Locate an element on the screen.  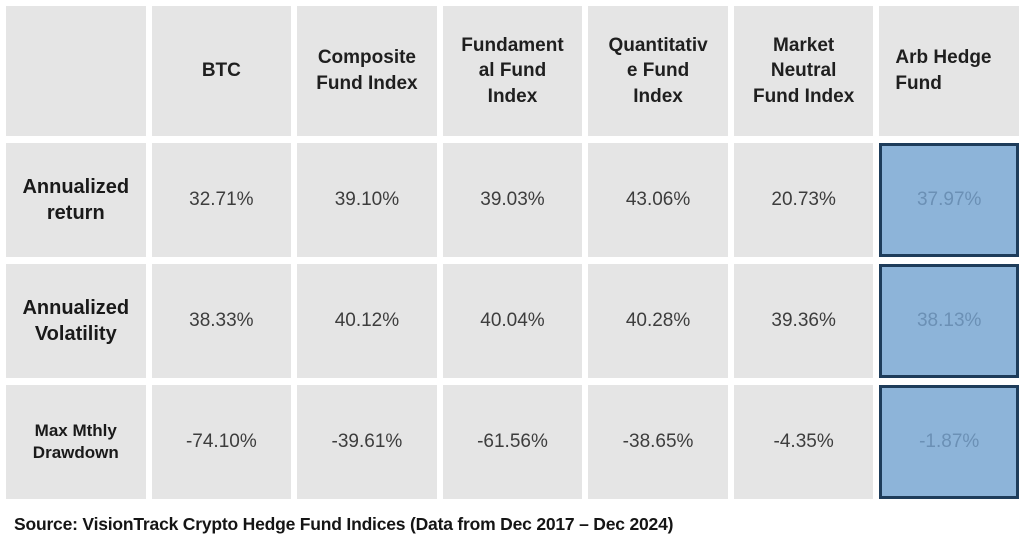
cell-volatility-btc: 38.33% is located at coordinates (221, 321).